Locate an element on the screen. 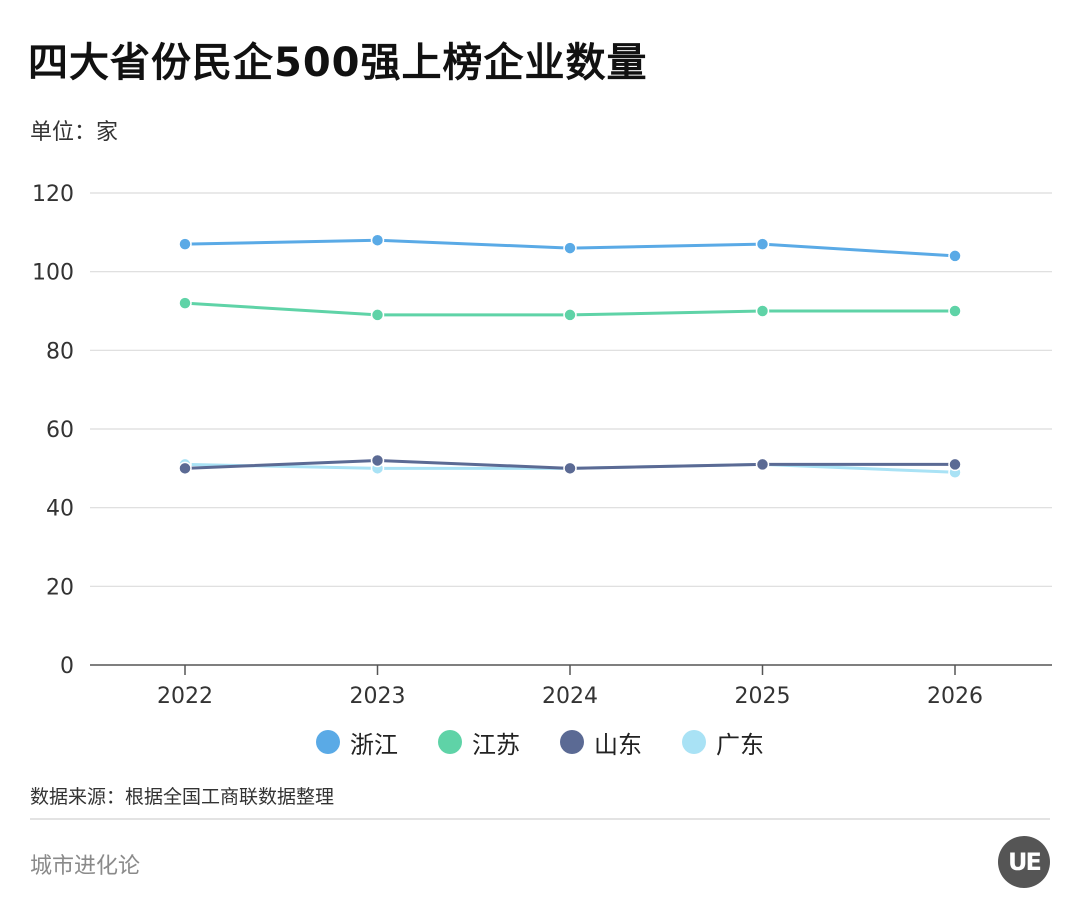 The width and height of the screenshot is (1080, 918). divider is located at coordinates (540, 819).